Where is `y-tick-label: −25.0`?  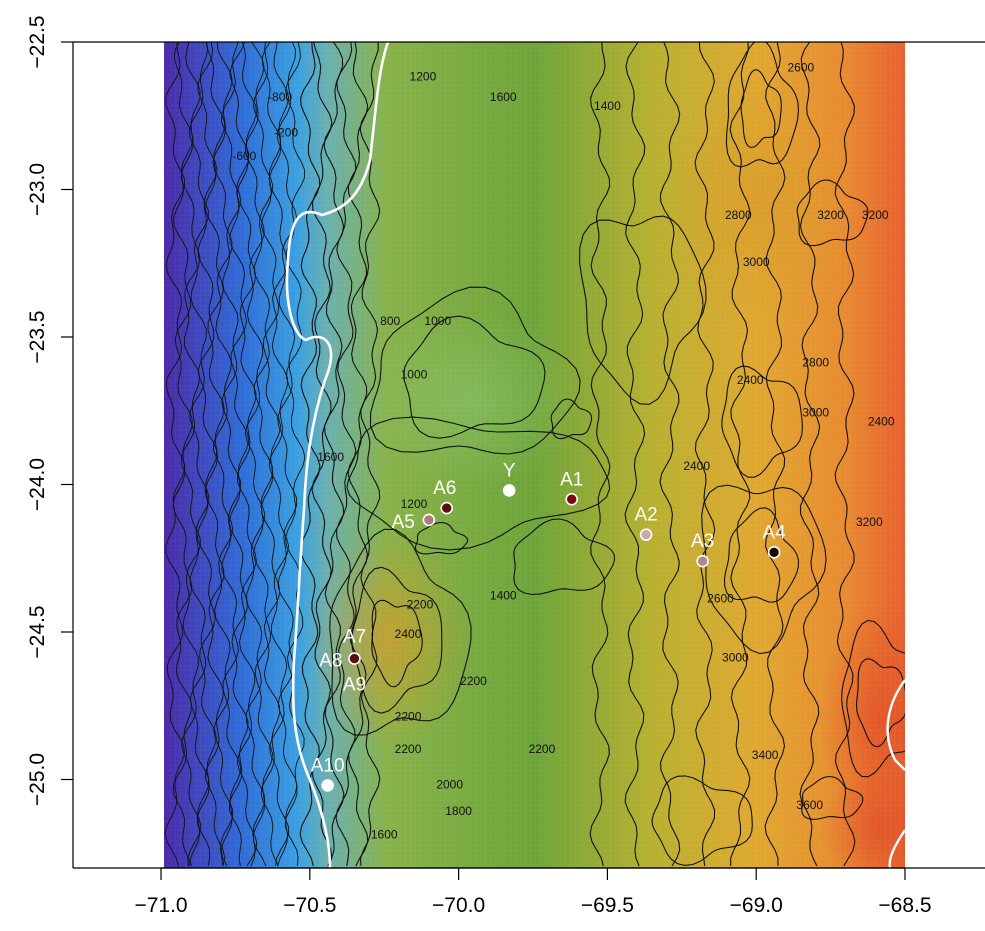
y-tick-label: −25.0 is located at coordinates (37, 779).